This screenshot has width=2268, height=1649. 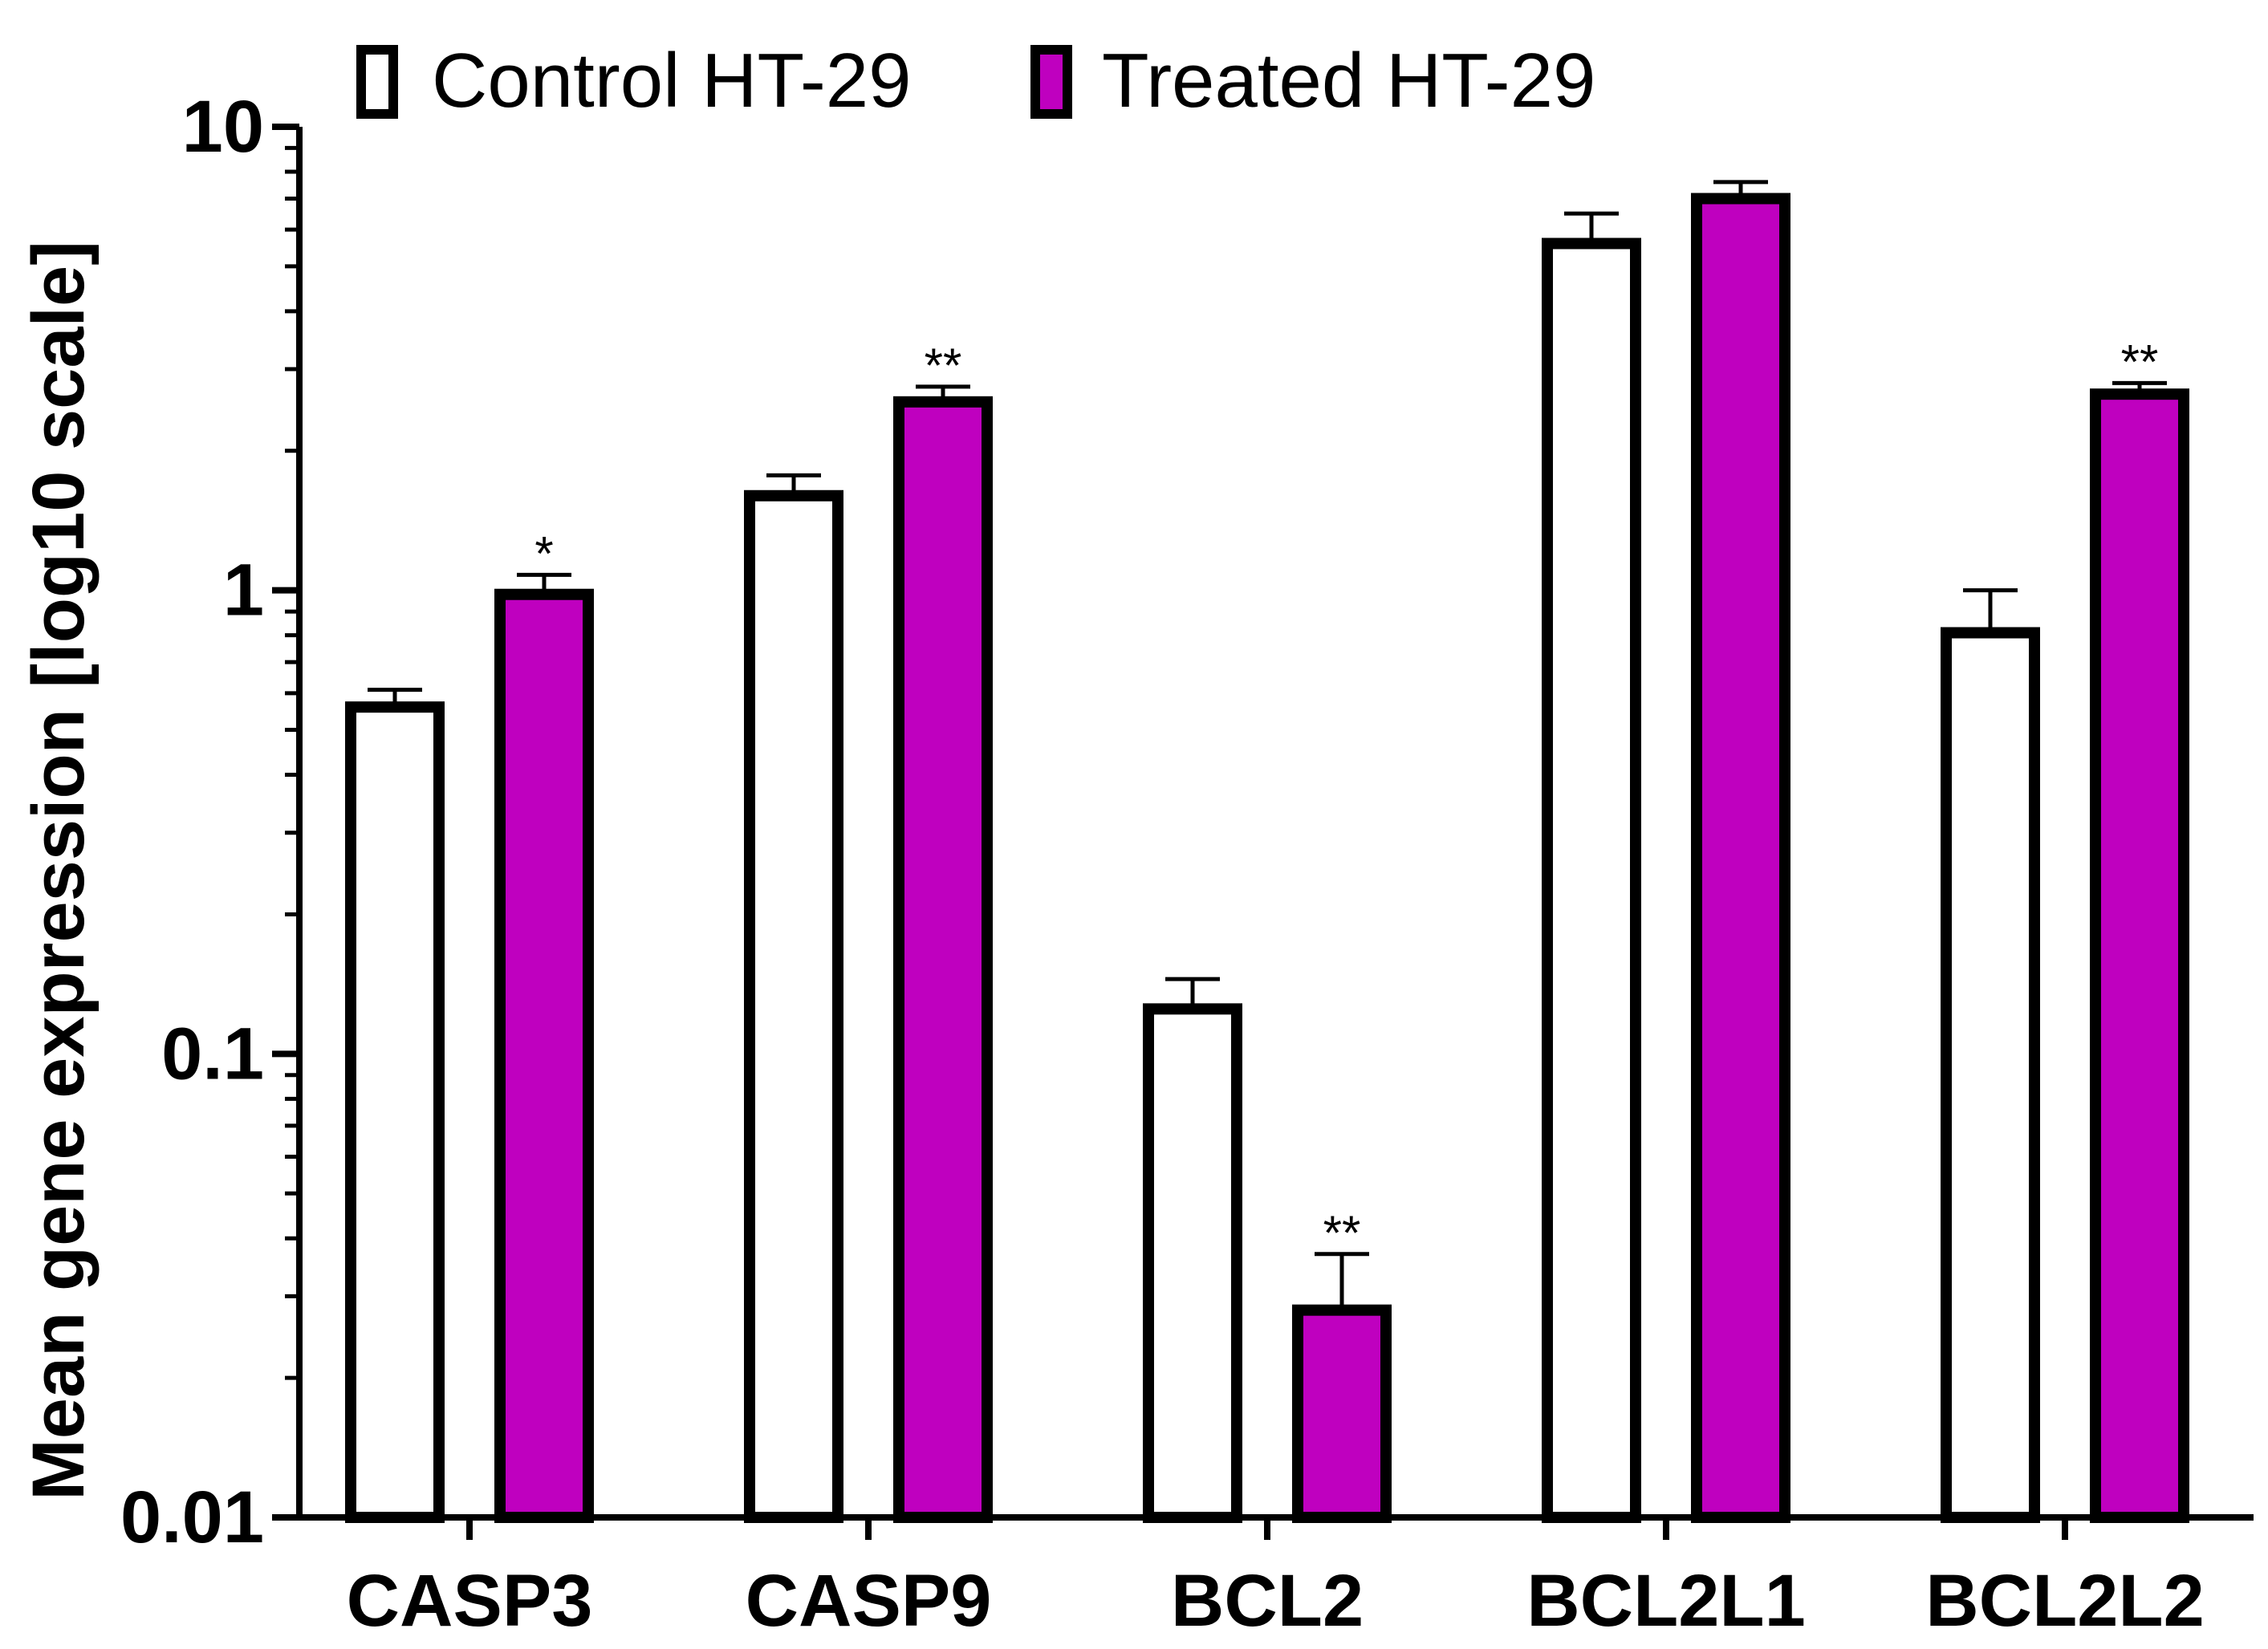 I want to click on bar-control-casp9, so click(x=793, y=1006).